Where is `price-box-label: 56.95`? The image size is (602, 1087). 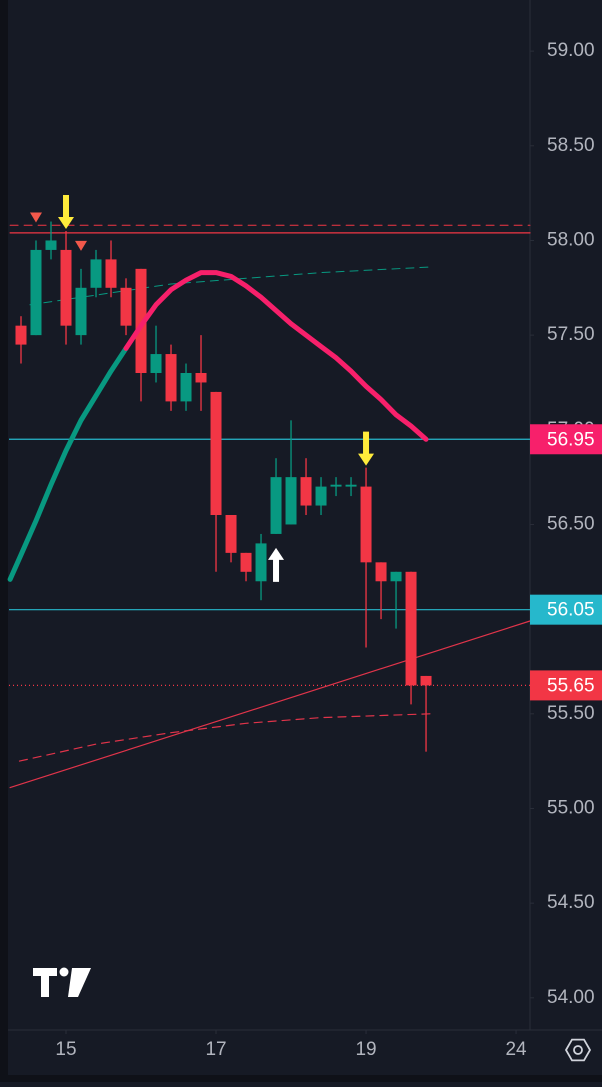
price-box-label: 56.95 is located at coordinates (571, 439).